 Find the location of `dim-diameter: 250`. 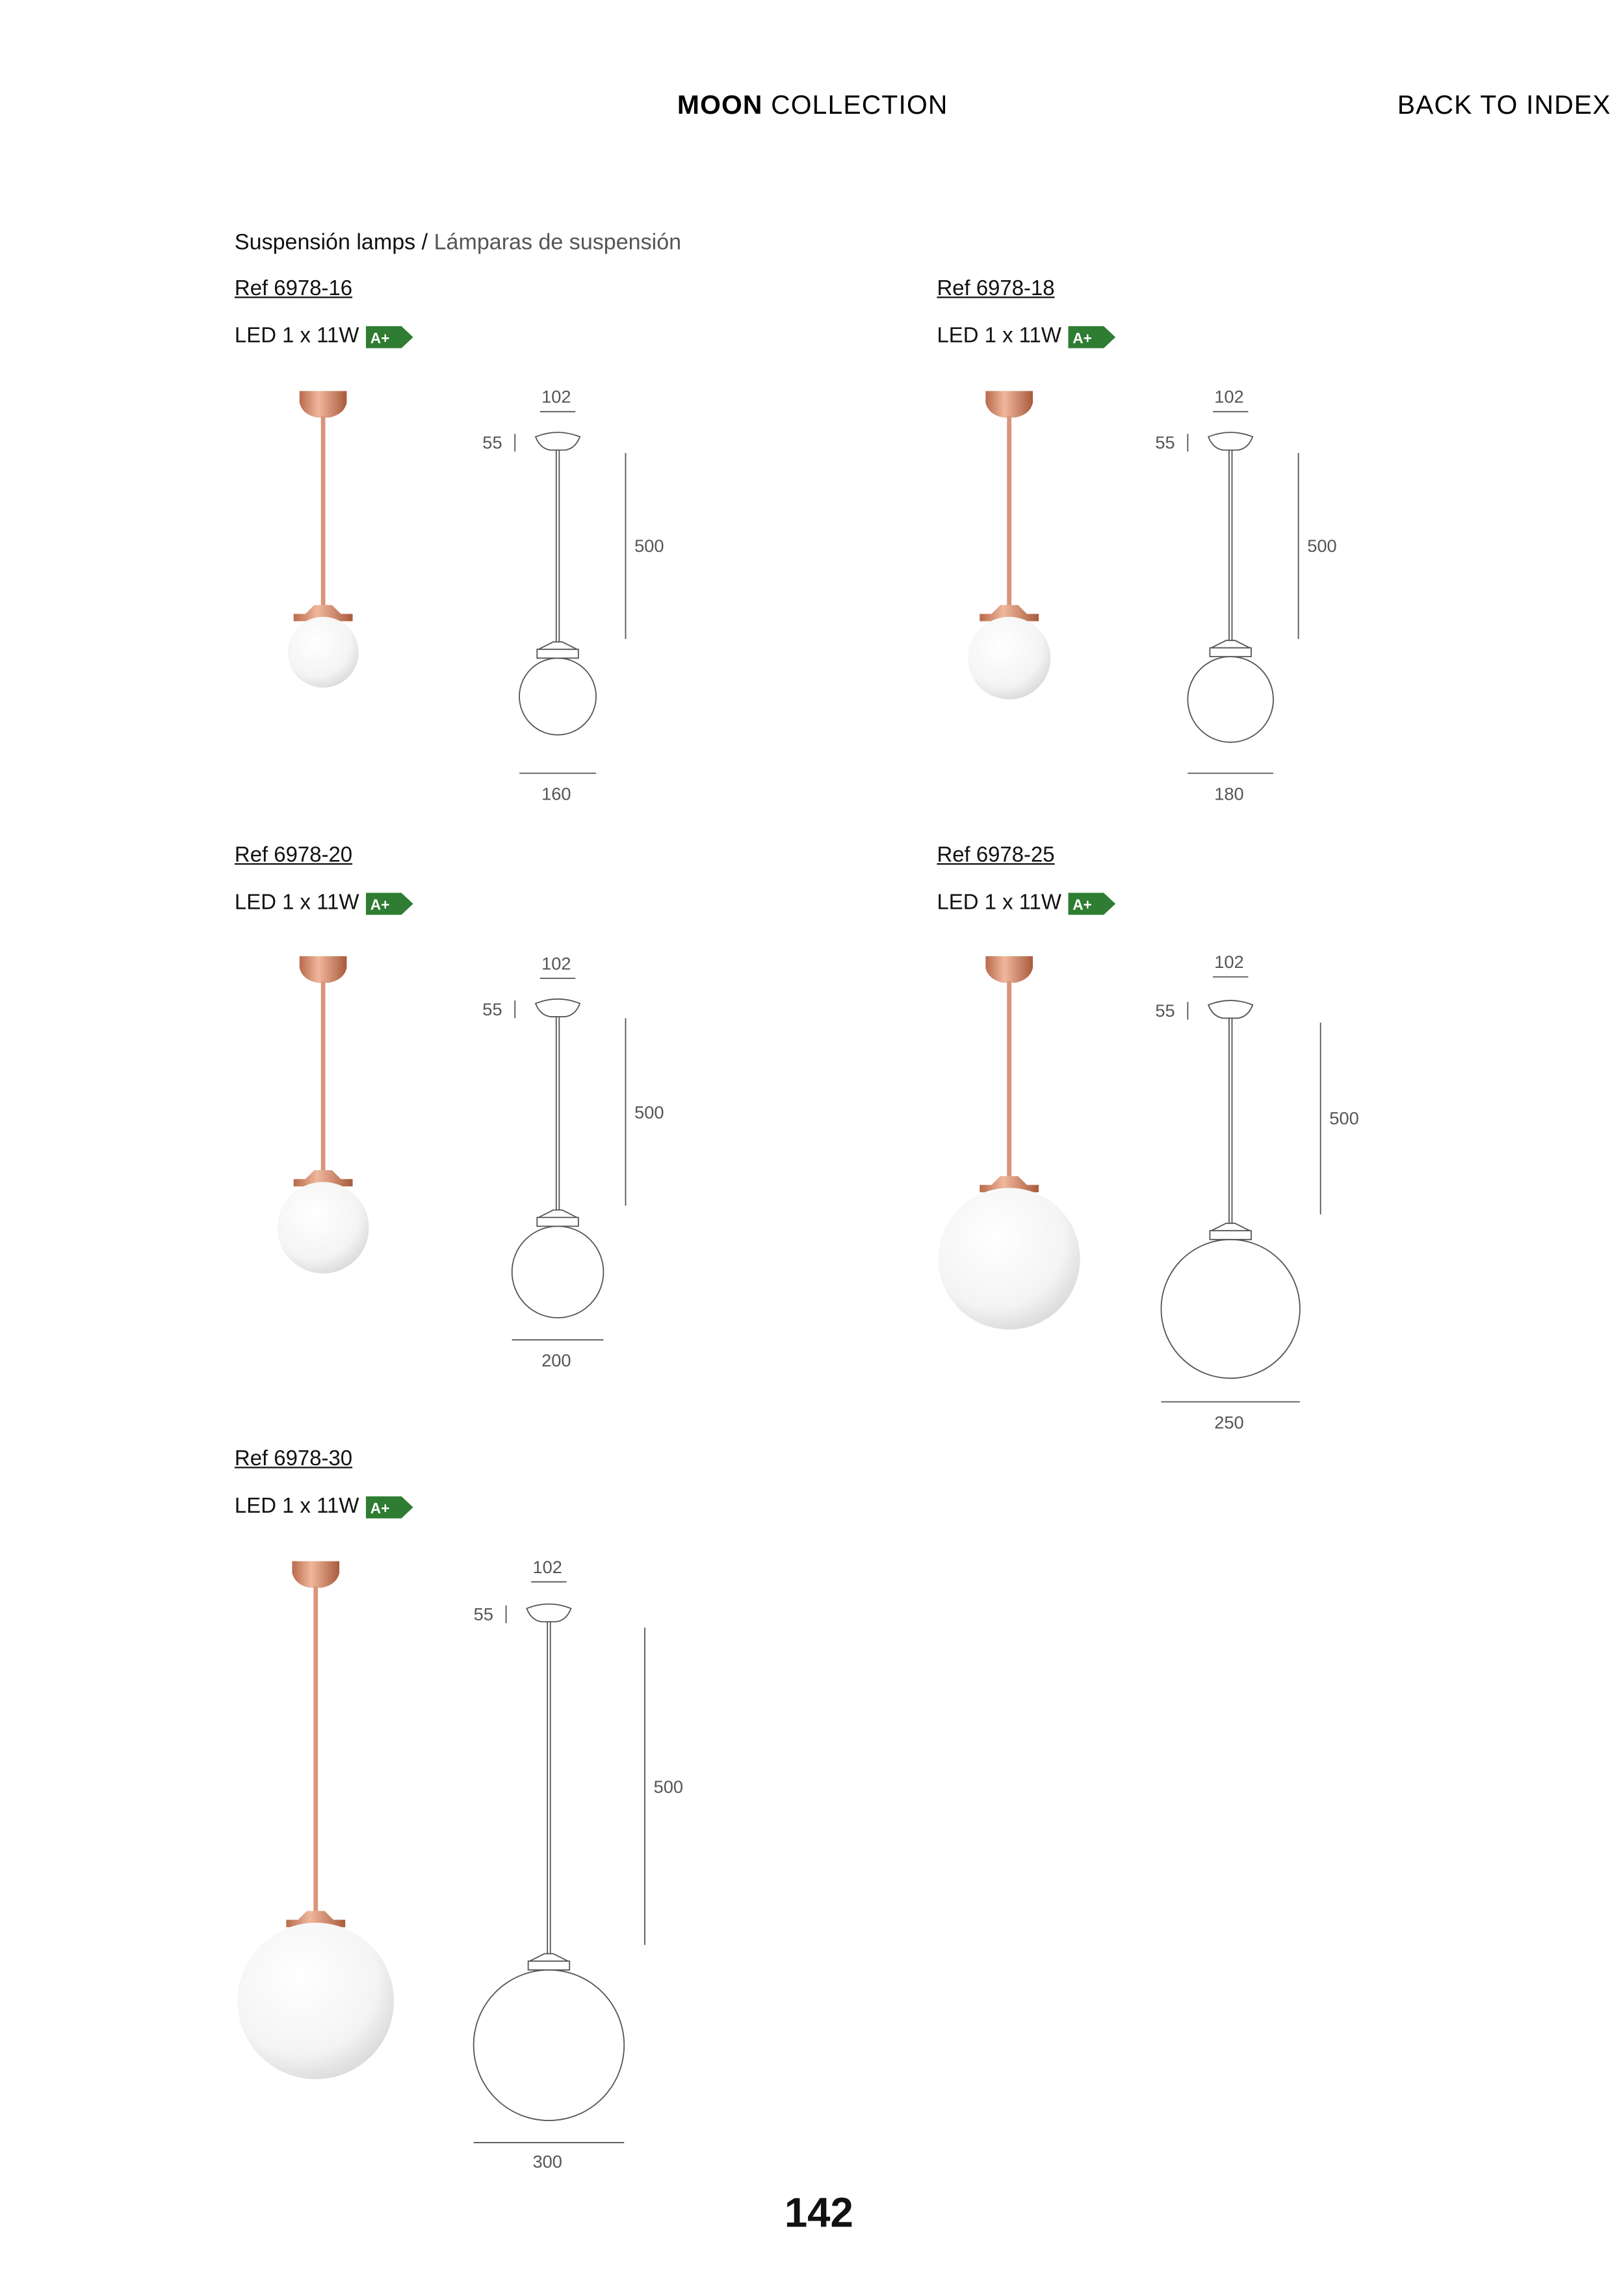

dim-diameter: 250 is located at coordinates (1229, 1422).